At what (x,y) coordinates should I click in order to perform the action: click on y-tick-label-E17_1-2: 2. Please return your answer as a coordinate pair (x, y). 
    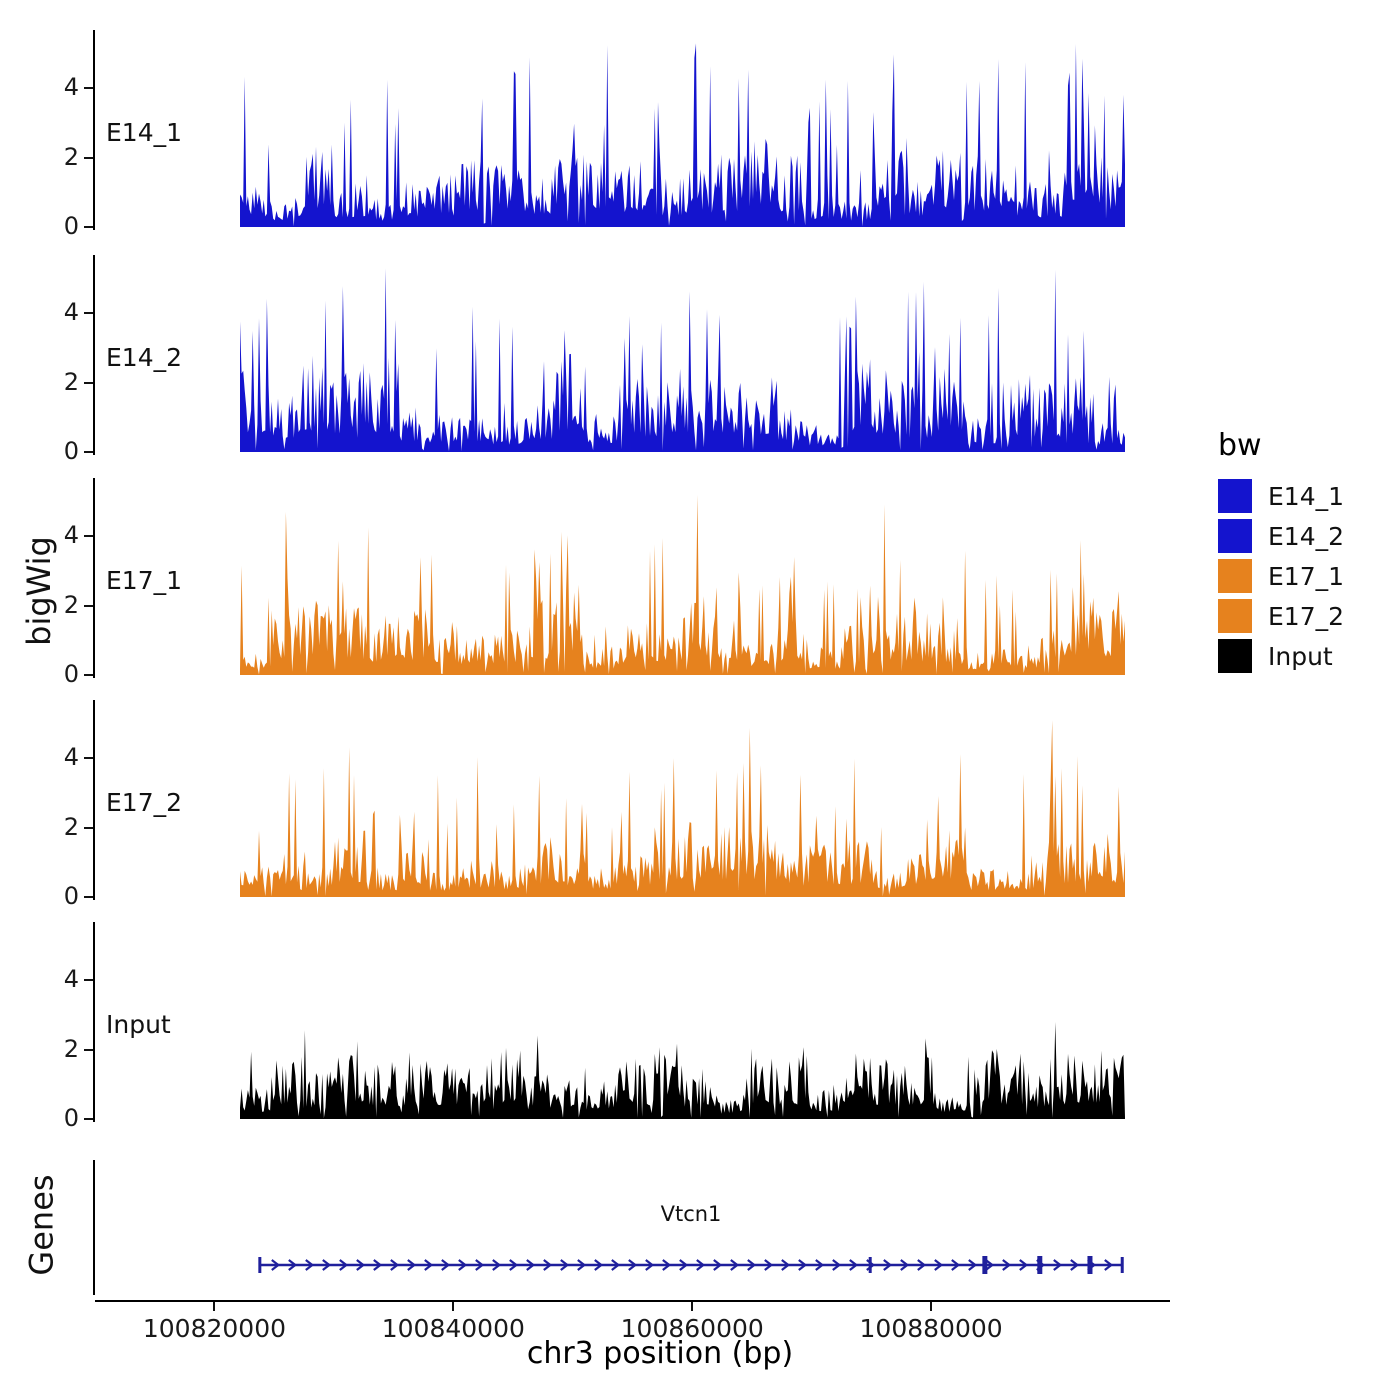
    Looking at the image, I should click on (71, 604).